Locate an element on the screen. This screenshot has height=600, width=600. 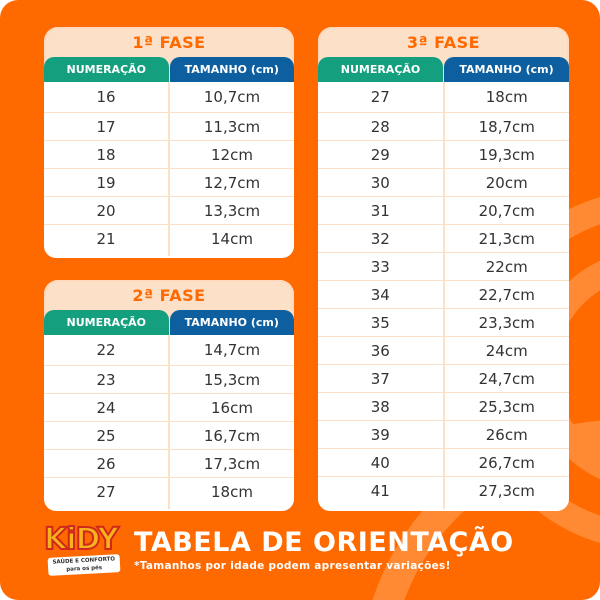
logo-wordmark: KiDY is located at coordinates (81, 539).